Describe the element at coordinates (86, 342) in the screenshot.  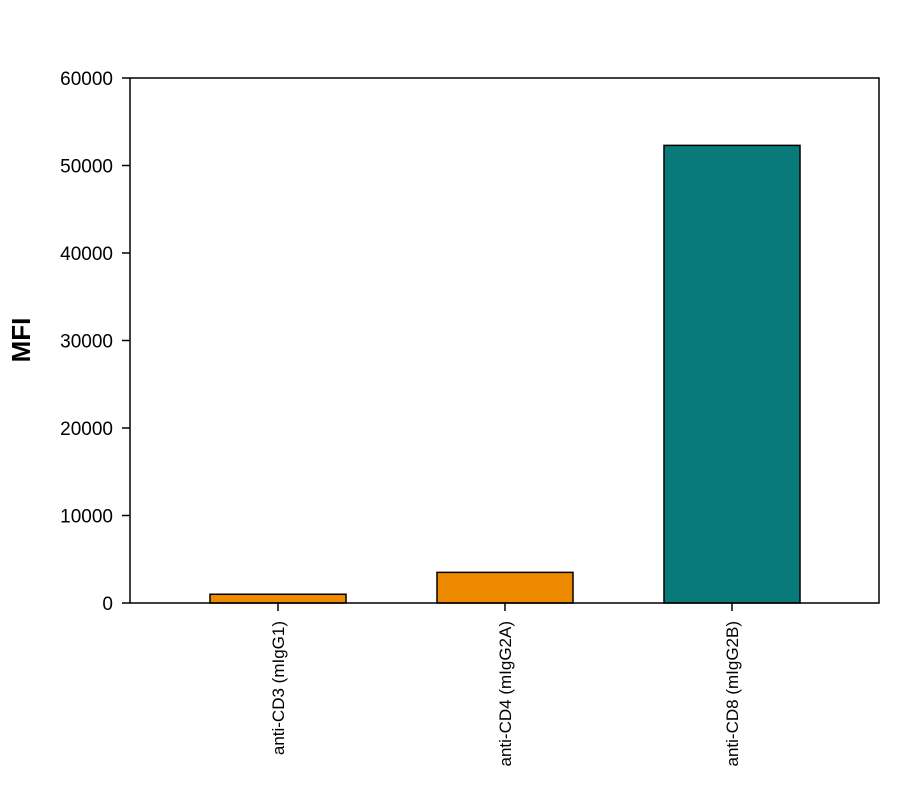
I see `y-tick-label: 30000` at that location.